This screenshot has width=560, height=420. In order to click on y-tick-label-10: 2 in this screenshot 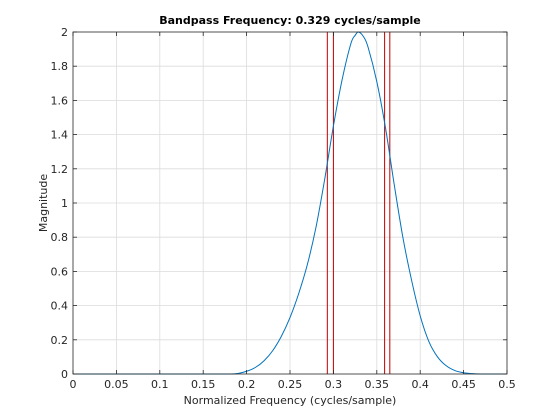, I will do `click(64, 32)`.